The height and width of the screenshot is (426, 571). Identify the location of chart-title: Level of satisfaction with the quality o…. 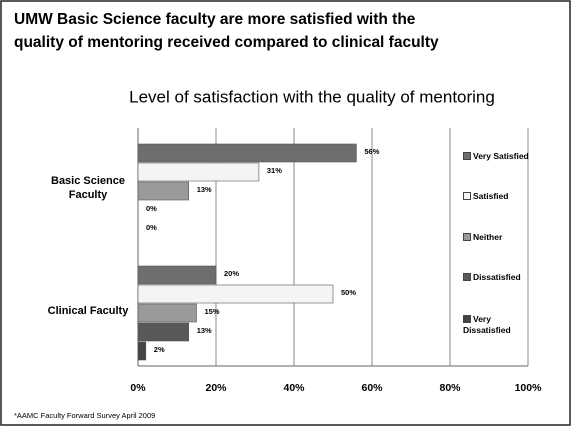
(312, 96).